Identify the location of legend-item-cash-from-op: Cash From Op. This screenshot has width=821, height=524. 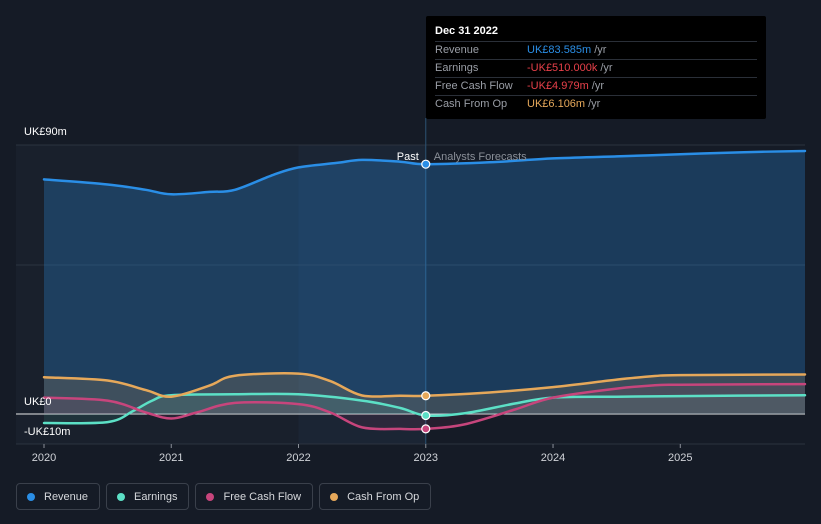
(375, 496).